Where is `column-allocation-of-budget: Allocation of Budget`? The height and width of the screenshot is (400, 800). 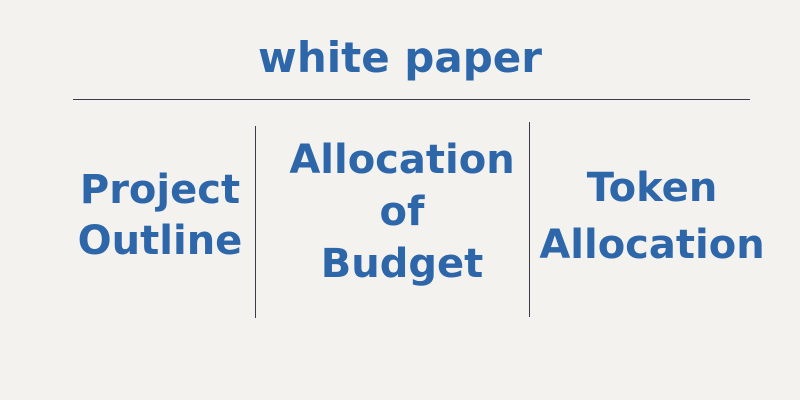 column-allocation-of-budget: Allocation of Budget is located at coordinates (402, 212).